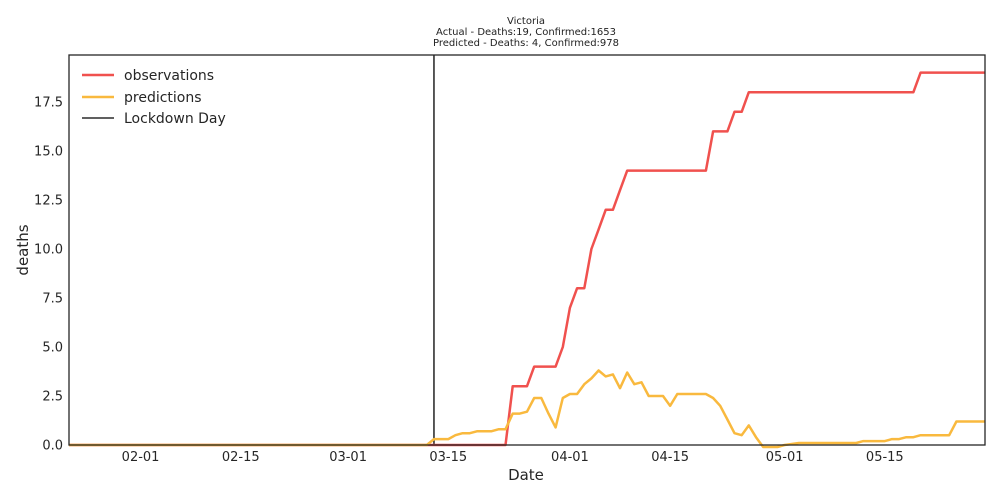  What do you see at coordinates (48, 152) in the screenshot?
I see `y-tick-label: 15.0` at bounding box center [48, 152].